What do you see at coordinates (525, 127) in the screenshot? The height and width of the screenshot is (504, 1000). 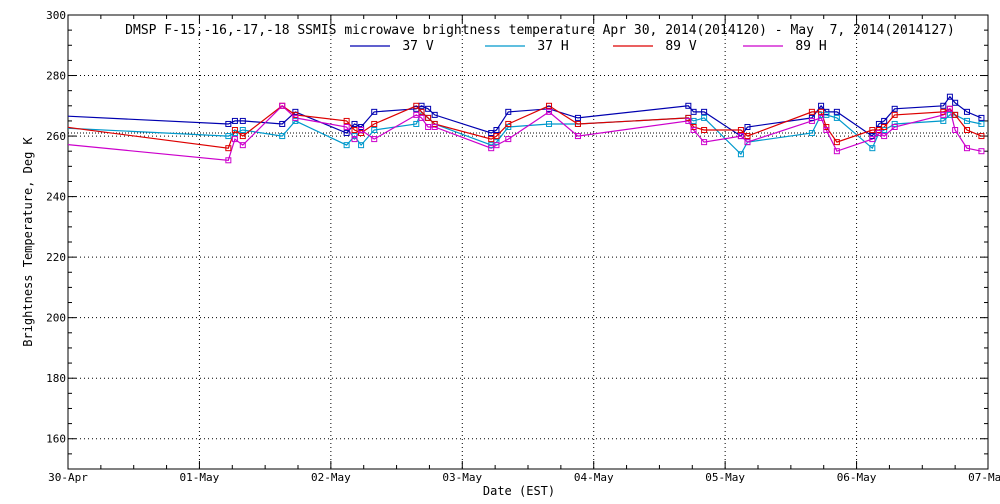 I see `series-line-89-v` at bounding box center [525, 127].